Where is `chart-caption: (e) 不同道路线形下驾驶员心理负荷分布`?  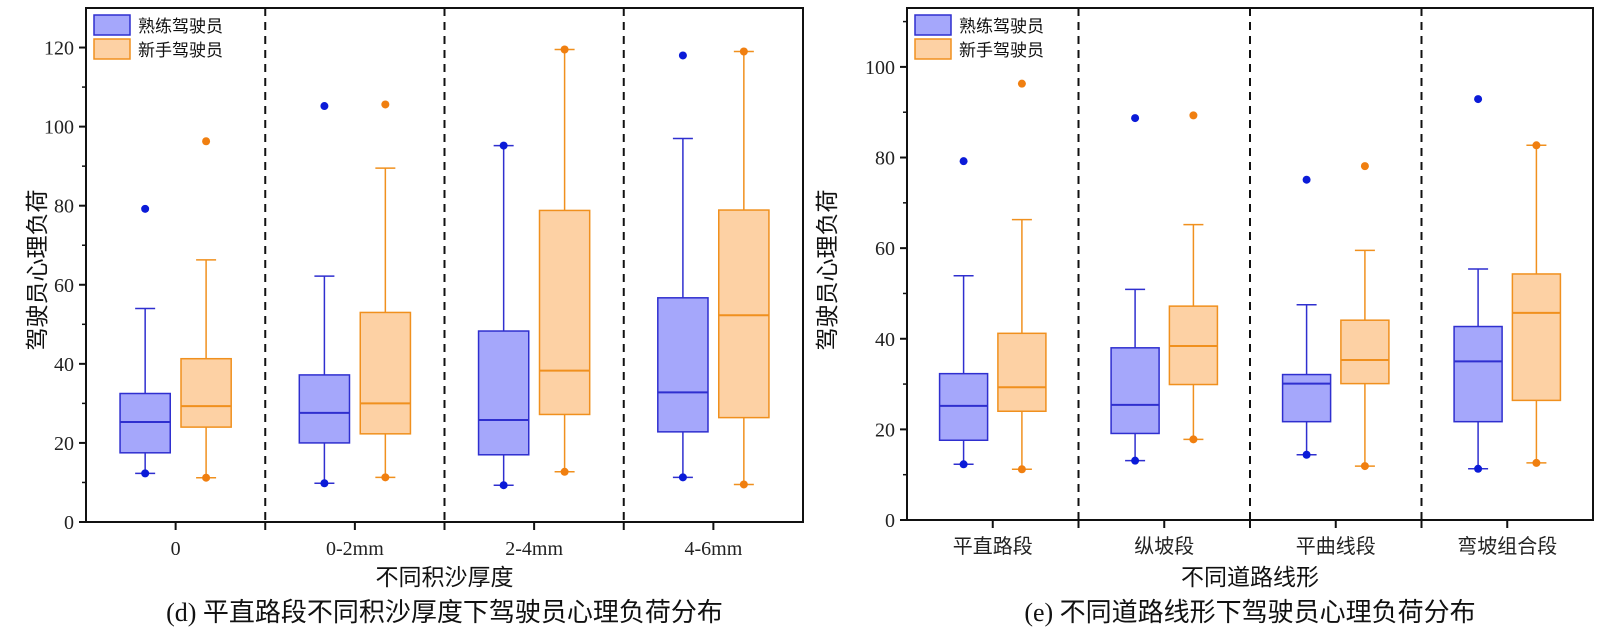 chart-caption: (e) 不同道路线形下驾驶员心理负荷分布 is located at coordinates (1249, 612).